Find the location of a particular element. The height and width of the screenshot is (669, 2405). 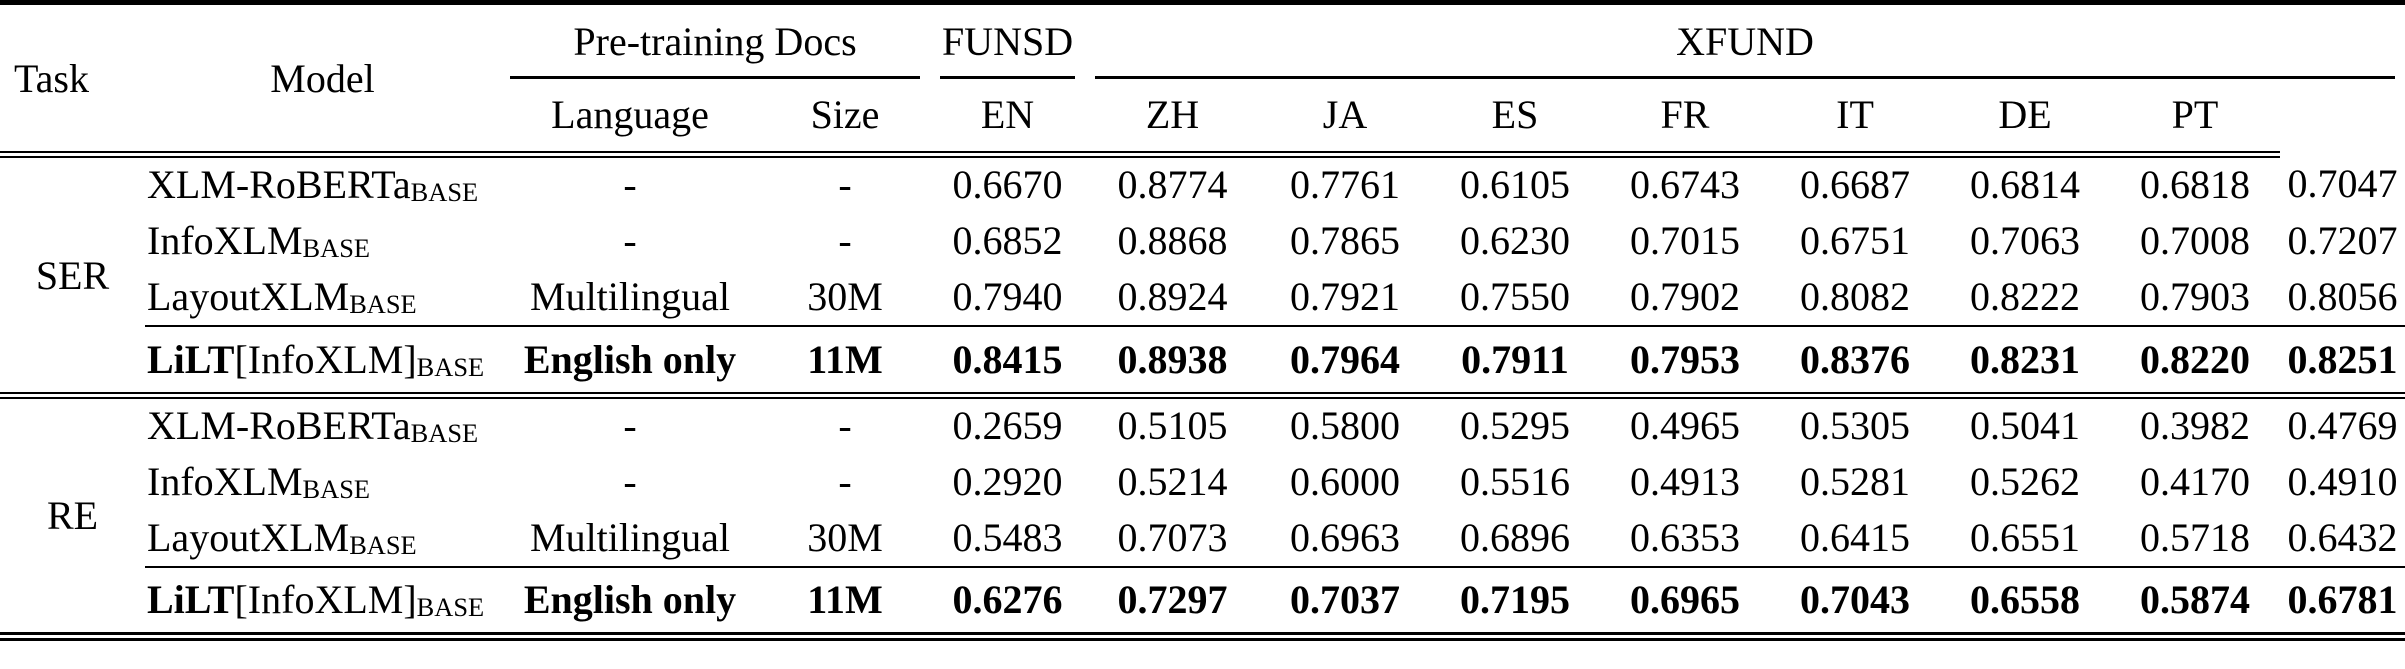

score-cell-avg: 0.8056 is located at coordinates (2342, 296).